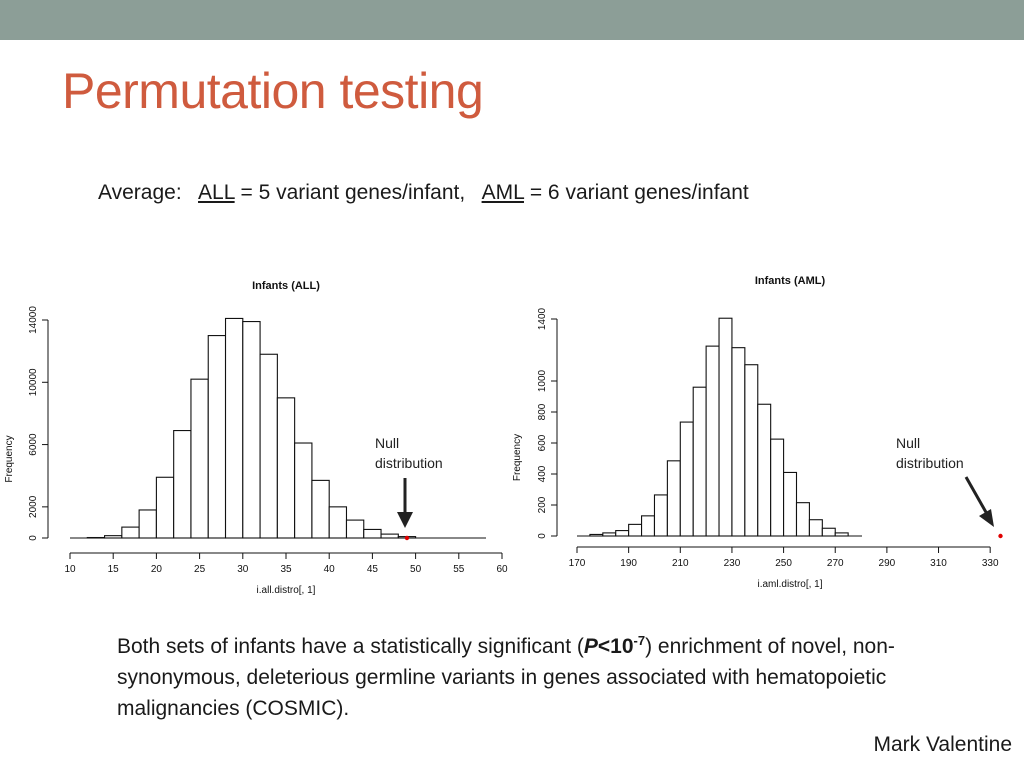 This screenshot has height=768, width=1024. What do you see at coordinates (542, 380) in the screenshot?
I see `y-tick-label: 1000` at bounding box center [542, 380].